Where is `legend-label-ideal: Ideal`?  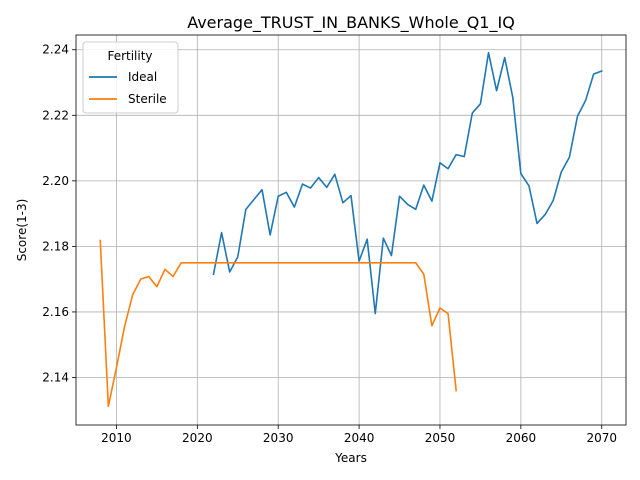
legend-label-ideal: Ideal is located at coordinates (142, 77).